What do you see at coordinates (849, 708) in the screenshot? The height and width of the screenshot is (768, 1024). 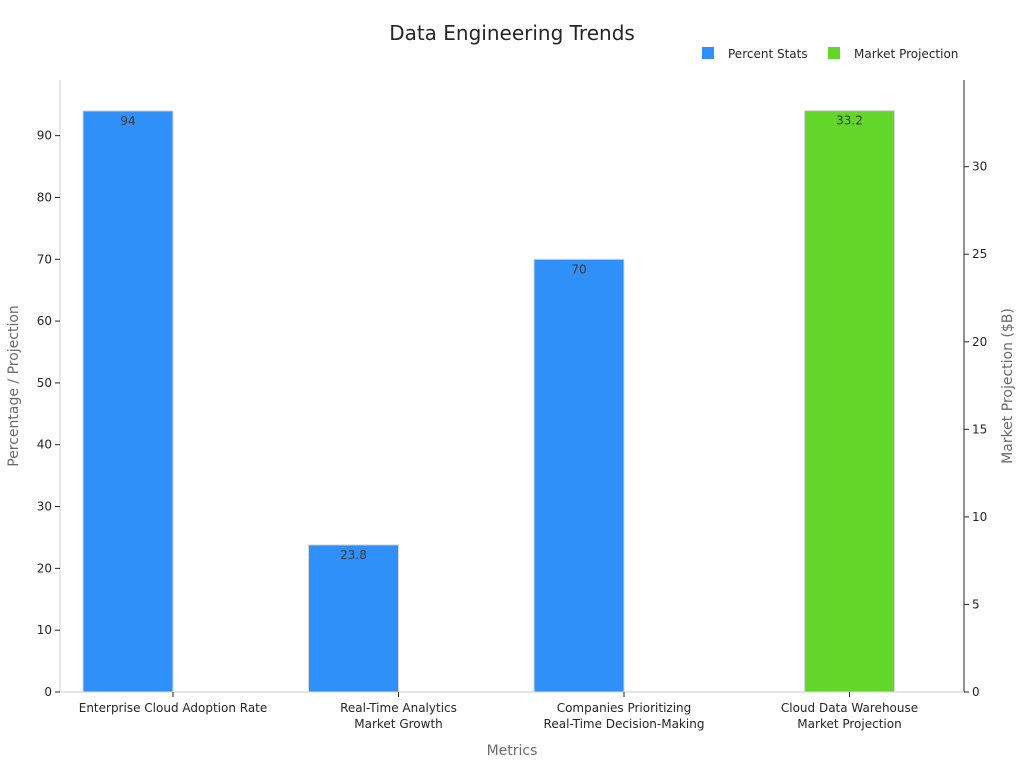 I see `x-tick-label-line: Cloud Data Warehouse` at bounding box center [849, 708].